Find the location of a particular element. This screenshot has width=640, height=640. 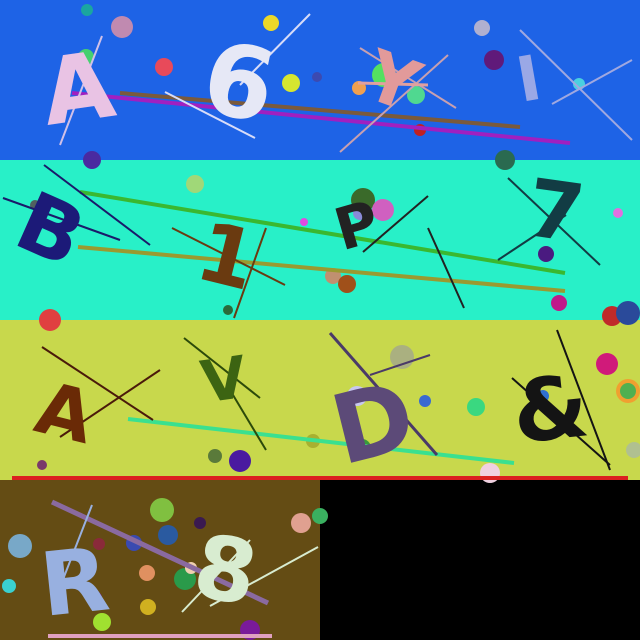

captcha-char-row1-1: A is located at coordinates (77, 89).